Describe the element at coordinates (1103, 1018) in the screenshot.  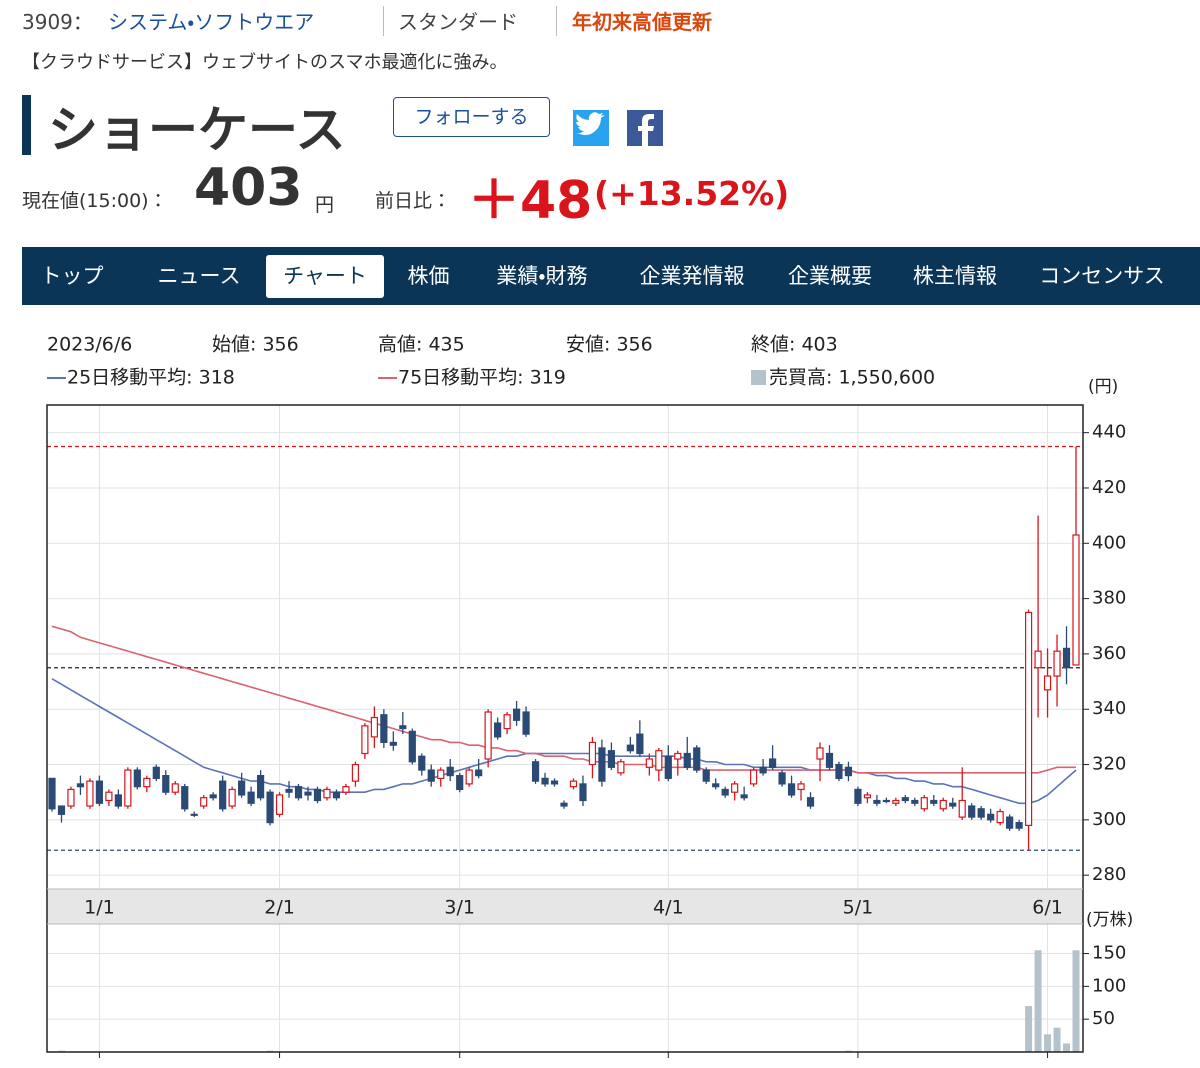
I see `volume-tick-label: 50` at that location.